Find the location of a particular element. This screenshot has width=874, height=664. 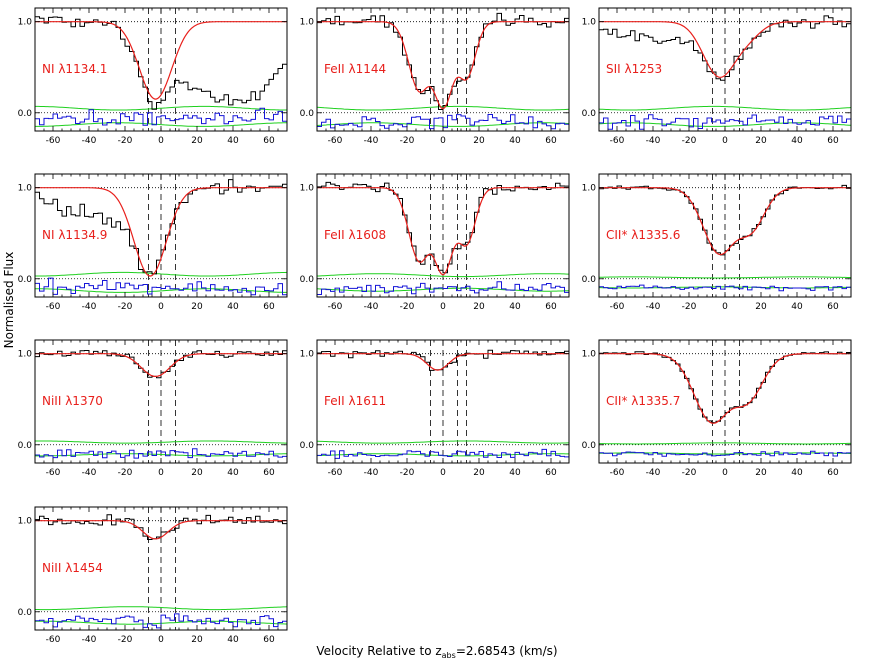

y-axis-title: Normalised Flux is located at coordinates (9, 300).